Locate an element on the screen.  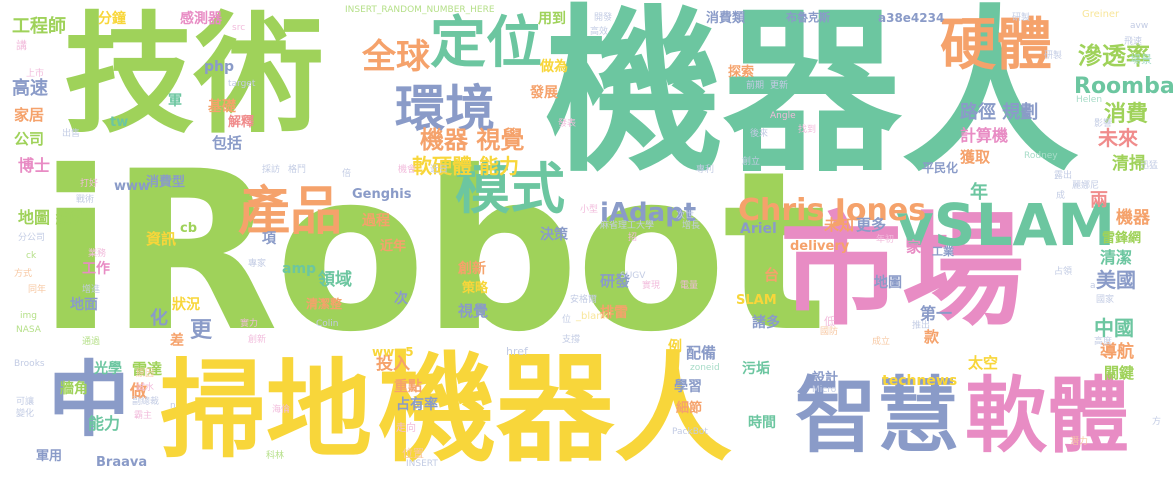
word-delivery: delivery is located at coordinates (820, 246).